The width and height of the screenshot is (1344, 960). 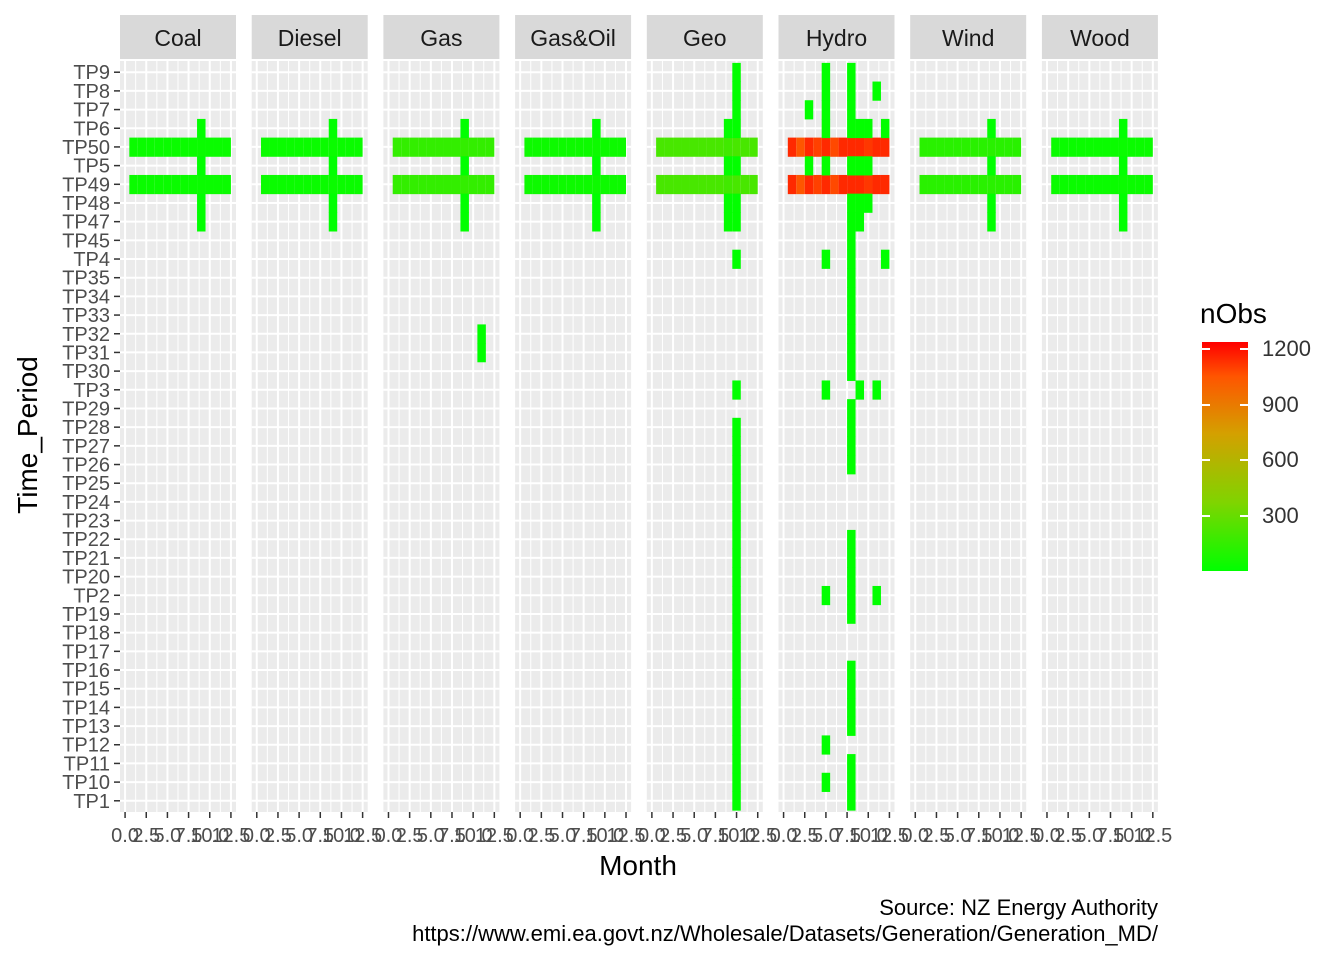 What do you see at coordinates (1265, 443) in the screenshot?
I see `color-legend: nObs 300 600 900 1200` at bounding box center [1265, 443].